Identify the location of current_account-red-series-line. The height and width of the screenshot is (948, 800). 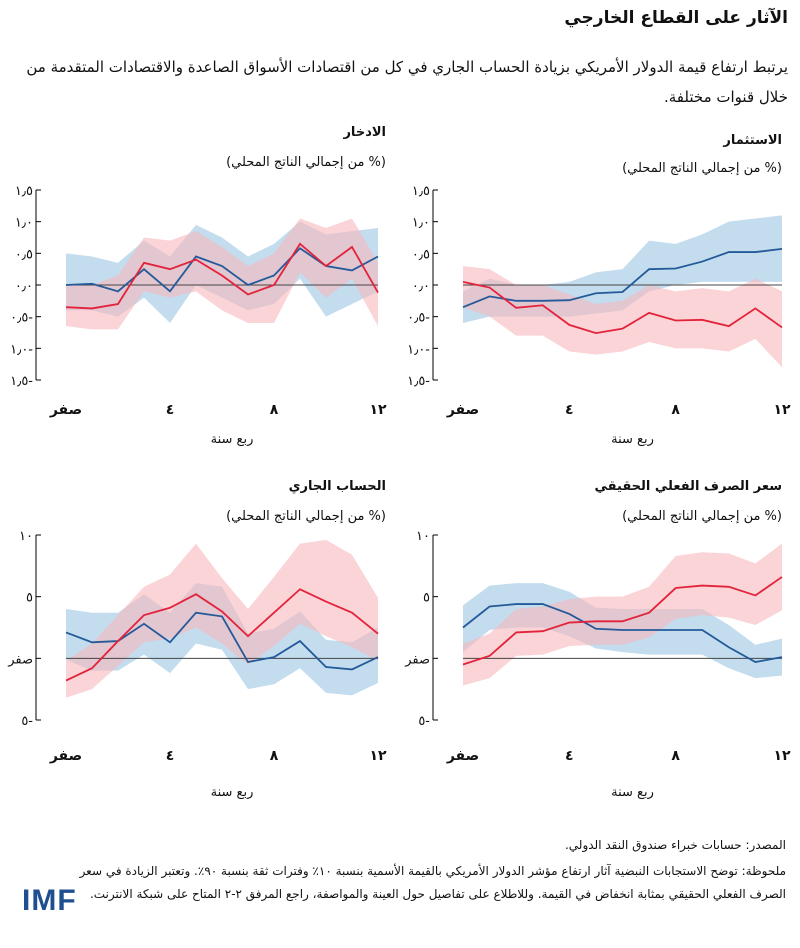
(222, 635).